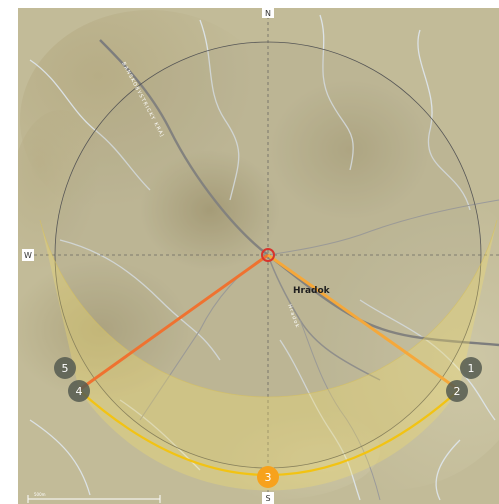  I want to click on top-margin, so click(249, 4).